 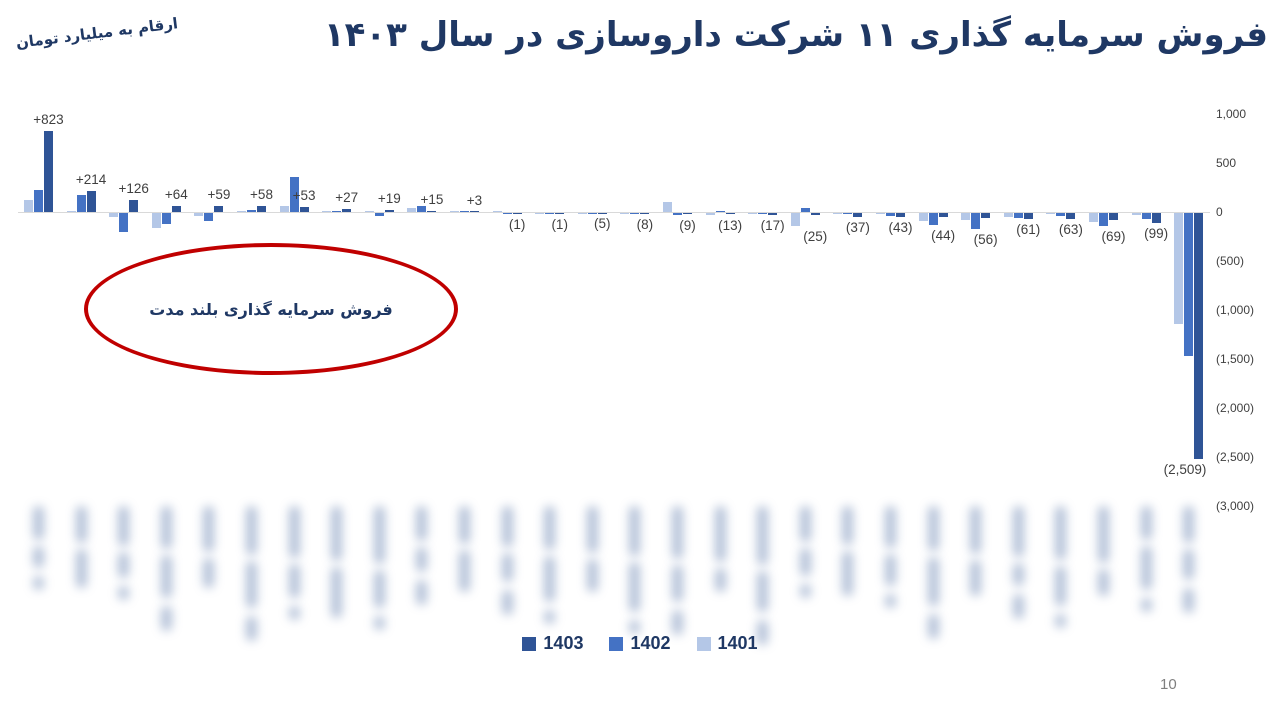 What do you see at coordinates (710, 214) in the screenshot?
I see `bar-1401-group17` at bounding box center [710, 214].